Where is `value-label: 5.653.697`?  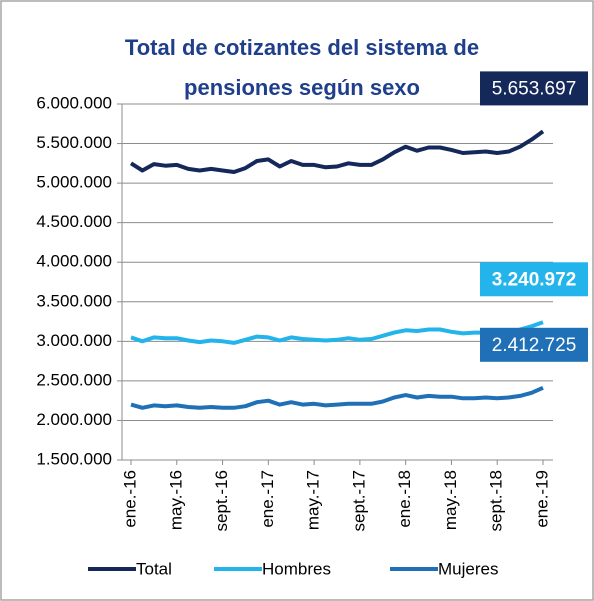 value-label: 5.653.697 is located at coordinates (534, 88).